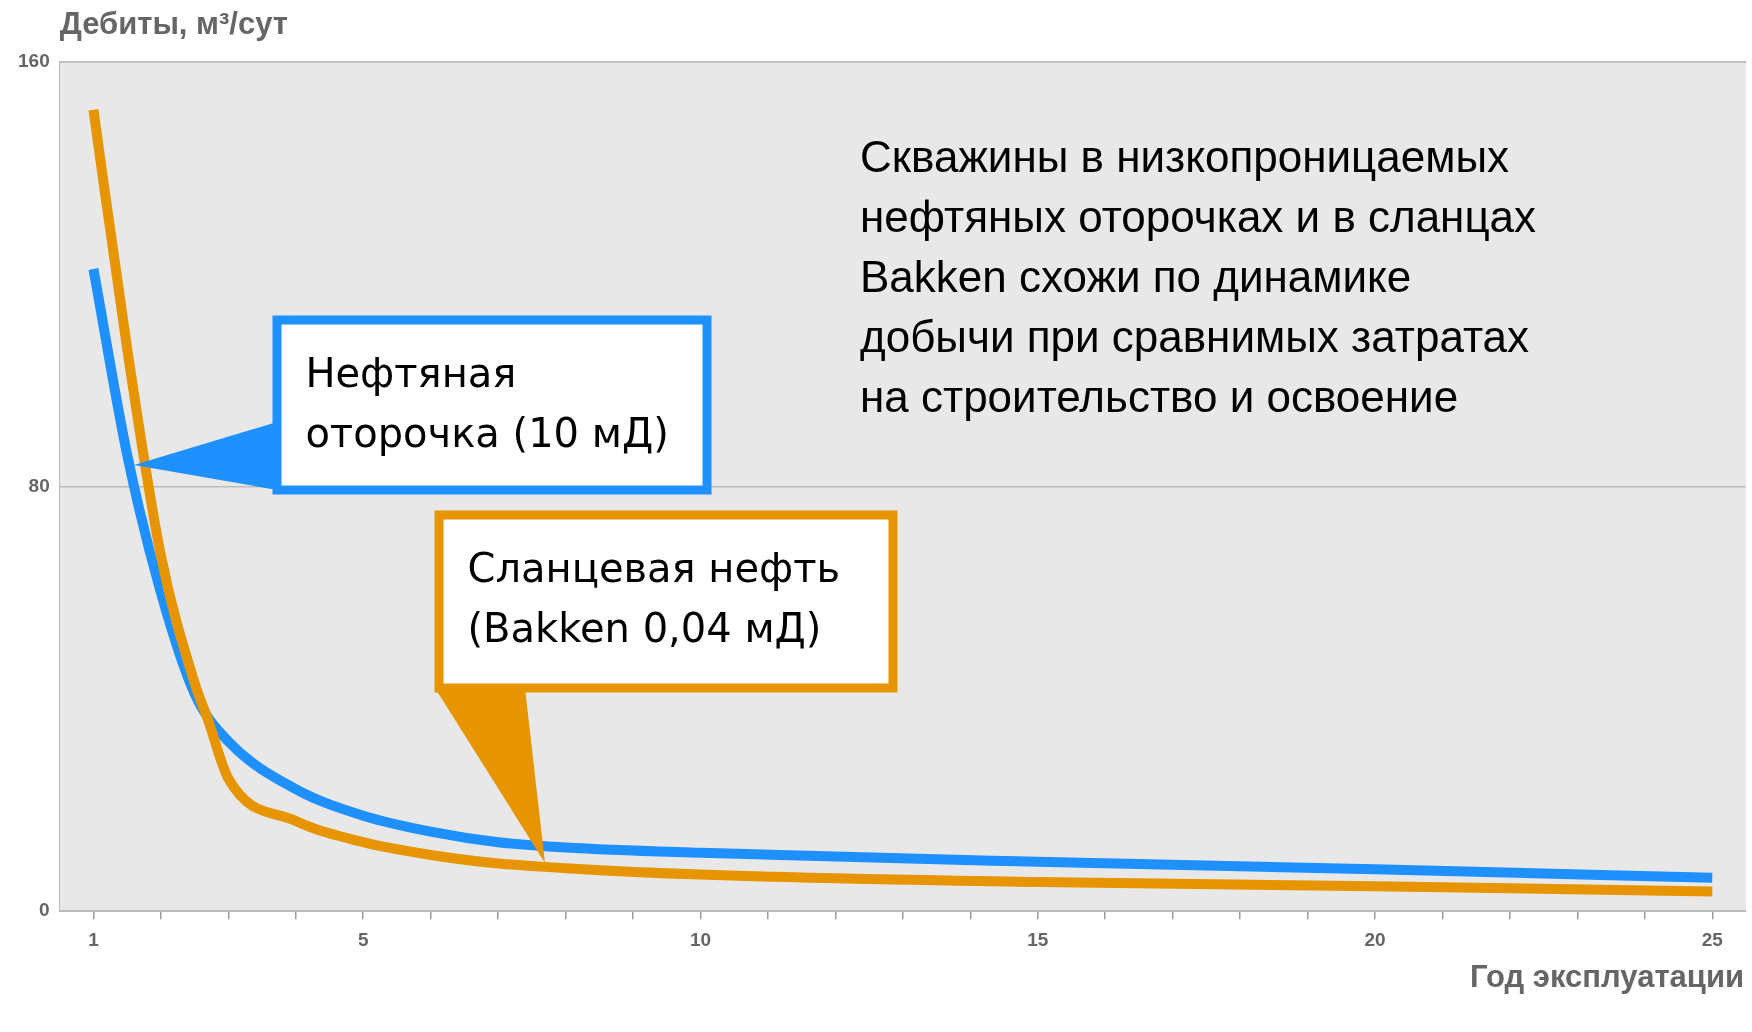 Image resolution: width=1752 pixels, height=1032 pixels. What do you see at coordinates (700, 939) in the screenshot?
I see `x-tick-label: 10` at bounding box center [700, 939].